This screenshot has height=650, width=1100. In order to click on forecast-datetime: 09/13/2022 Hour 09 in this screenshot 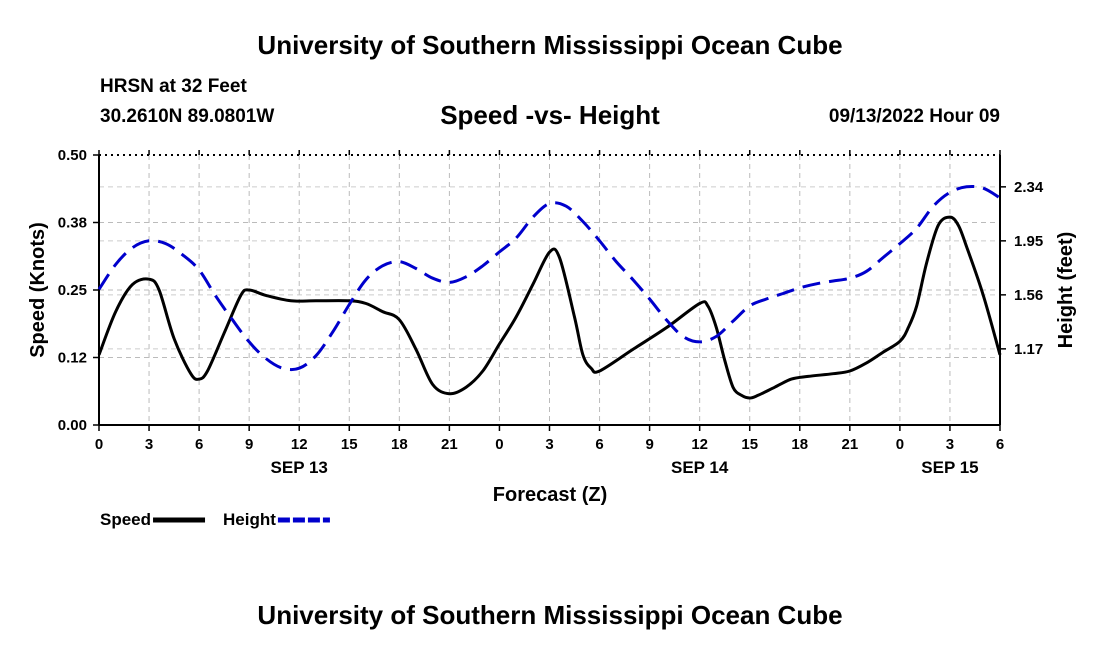, I will do `click(914, 116)`.